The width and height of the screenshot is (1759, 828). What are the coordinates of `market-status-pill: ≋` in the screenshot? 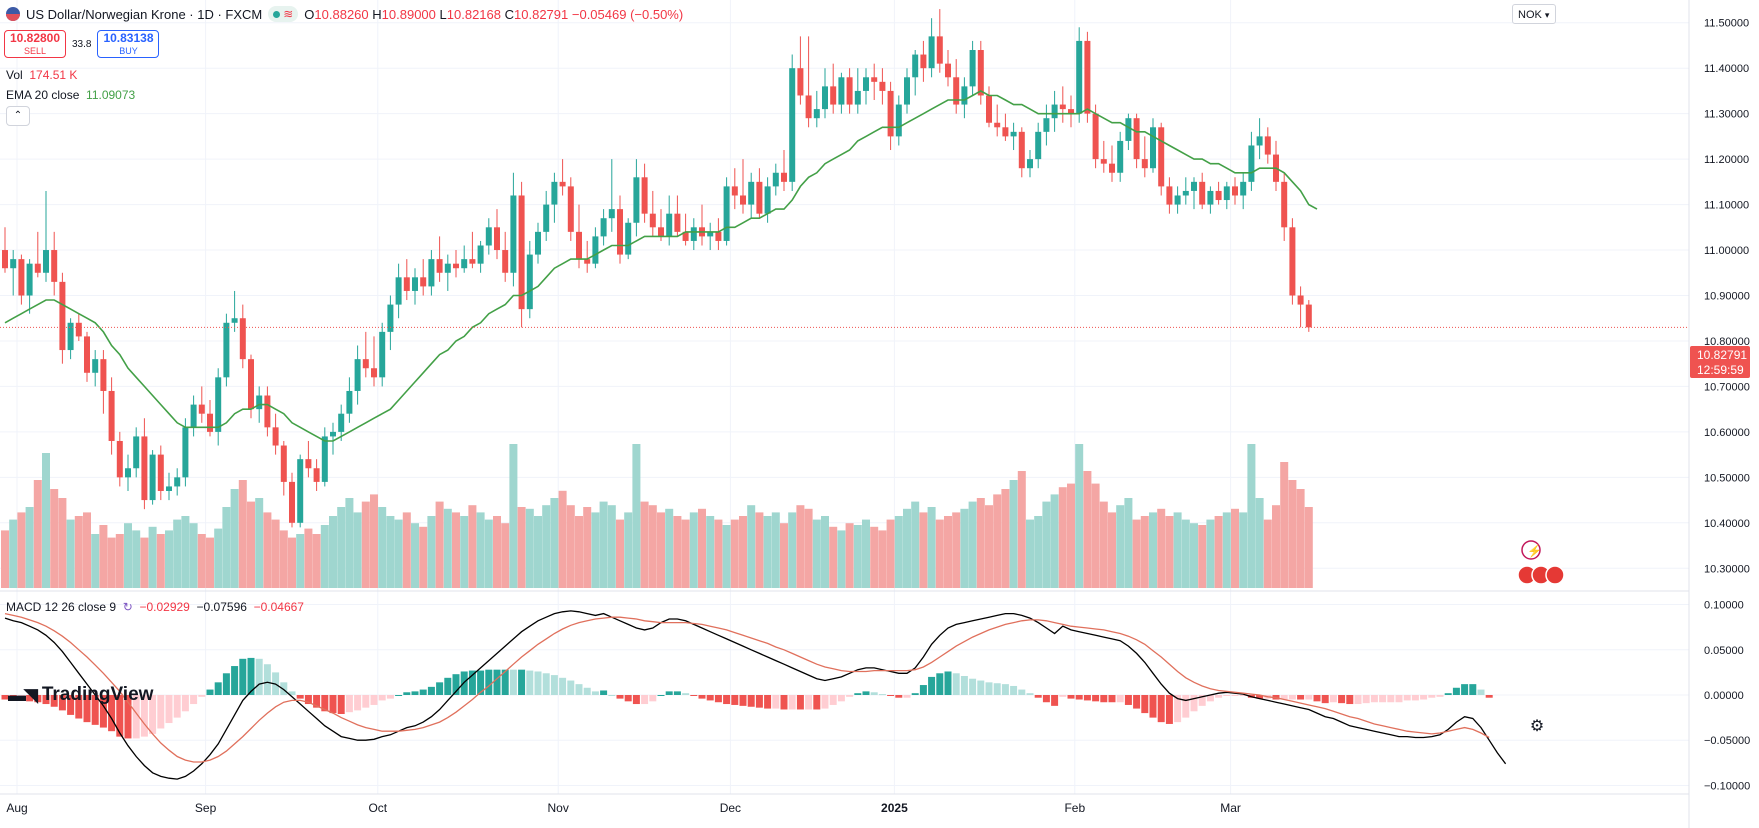 It's located at (283, 14).